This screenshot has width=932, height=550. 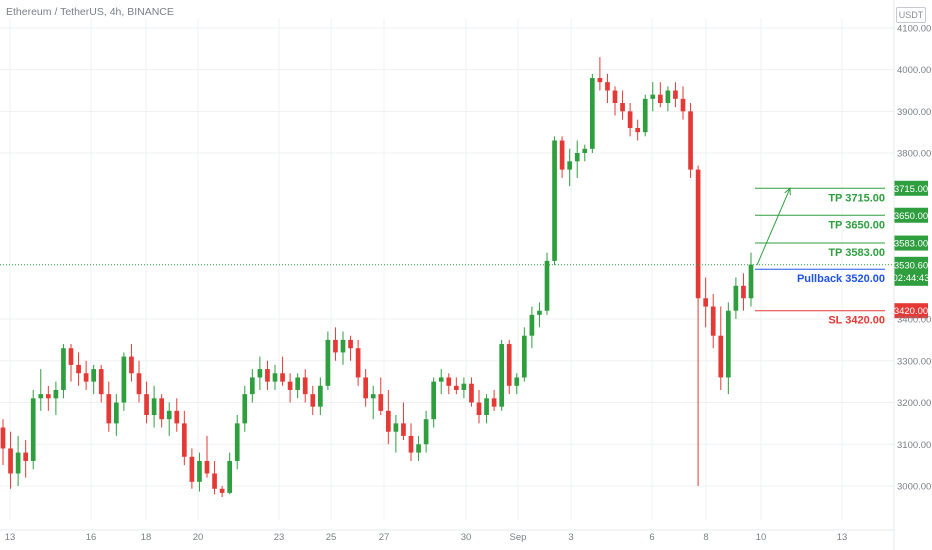 I want to click on level-price-tag-text: 3583.00, so click(x=911, y=244).